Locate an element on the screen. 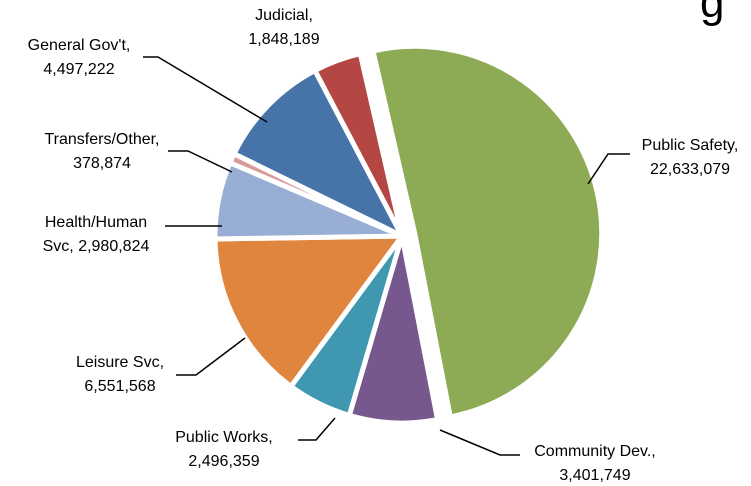  slice-label-line: Public Safety, is located at coordinates (690, 145).